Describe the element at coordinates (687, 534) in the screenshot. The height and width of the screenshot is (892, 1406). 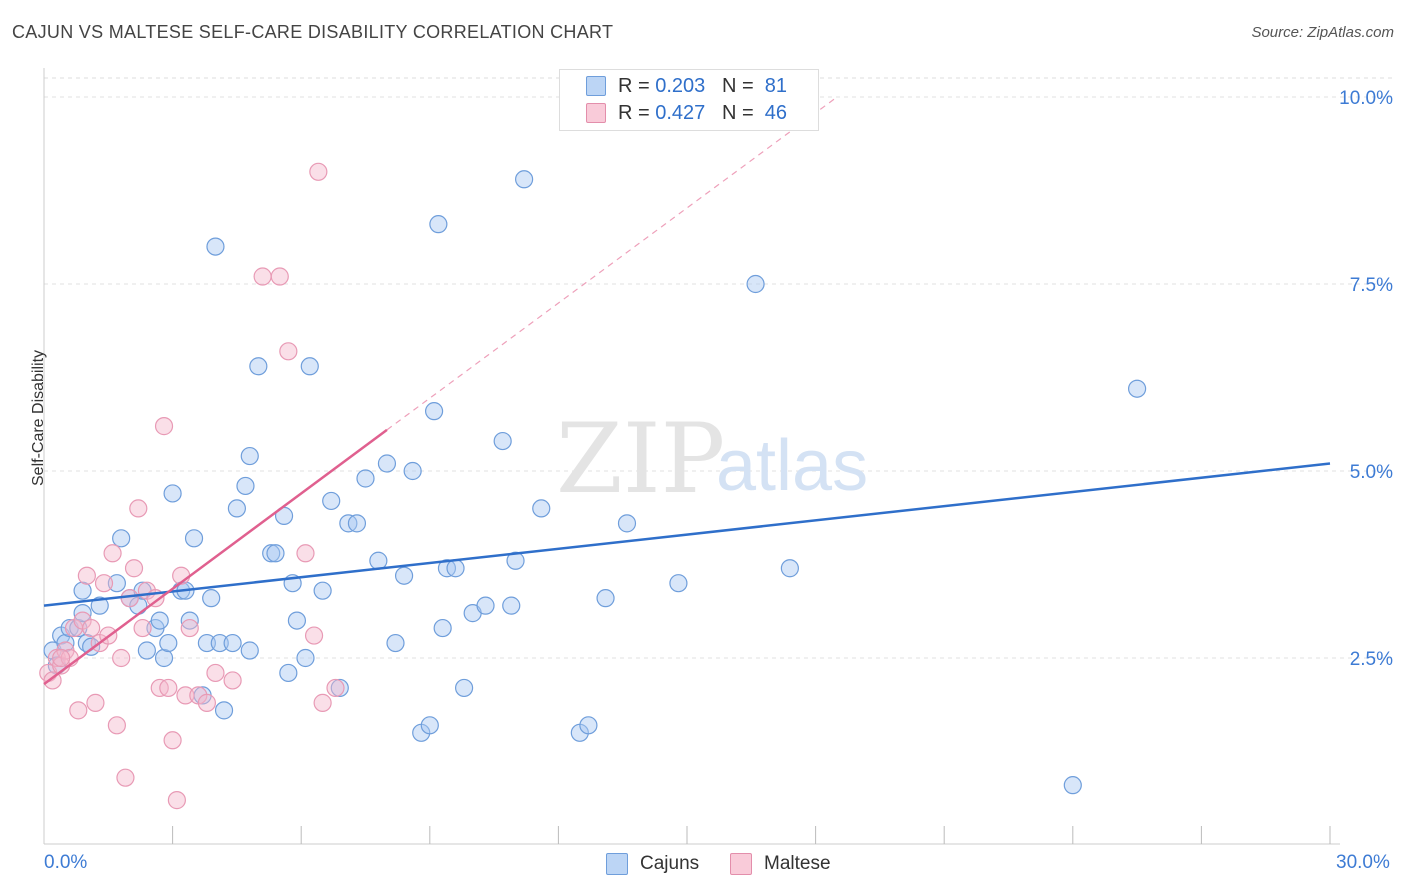
I see `cajuns-trend-line` at that location.